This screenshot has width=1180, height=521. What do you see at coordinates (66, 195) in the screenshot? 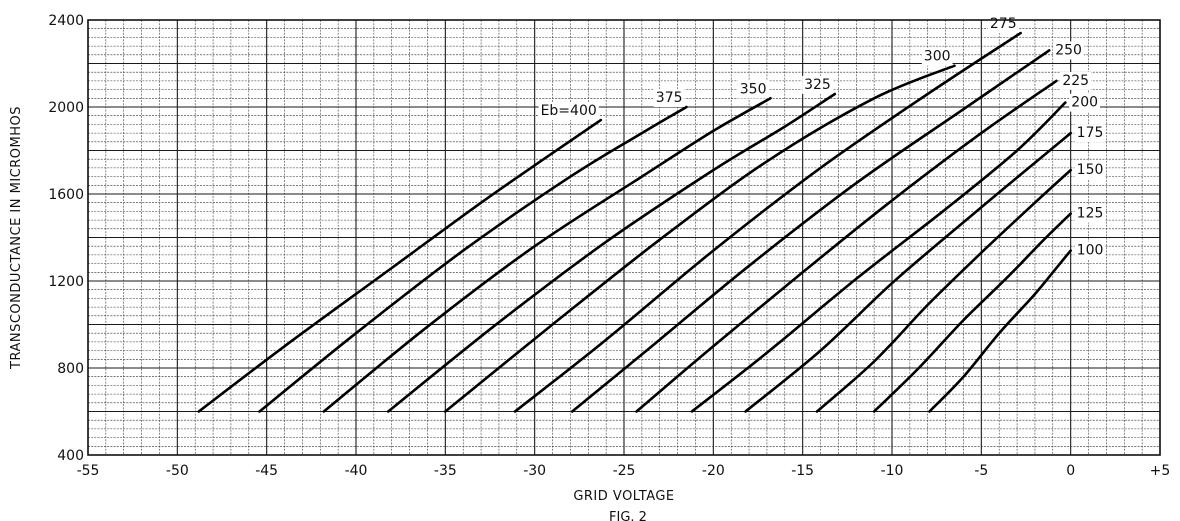
I see `y-tick-label: 1600` at bounding box center [66, 195].